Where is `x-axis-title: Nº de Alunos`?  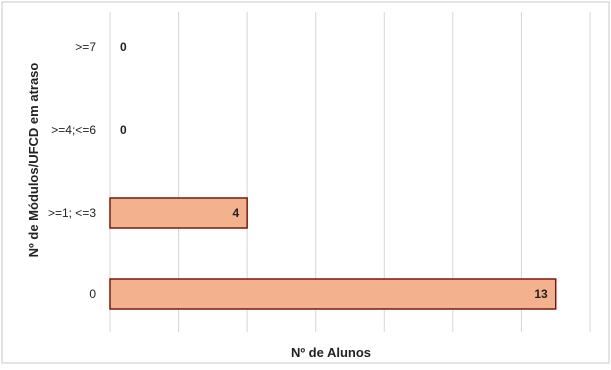
x-axis-title: Nº de Alunos is located at coordinates (331, 352).